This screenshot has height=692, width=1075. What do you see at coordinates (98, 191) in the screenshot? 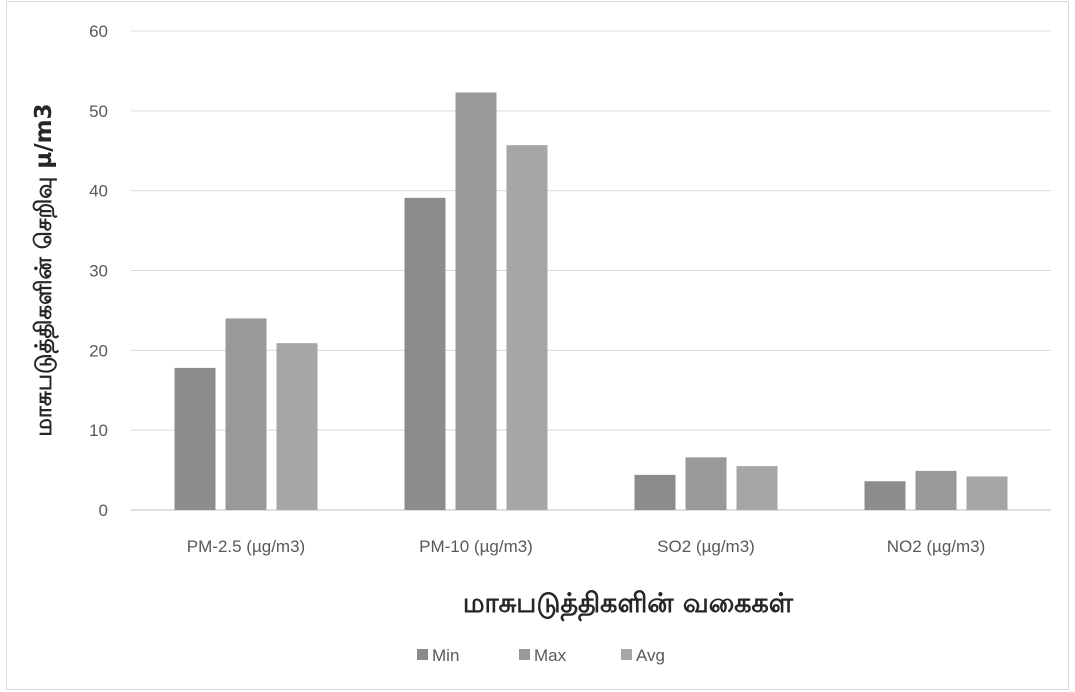
I see `y-tick-label: 40` at bounding box center [98, 191].